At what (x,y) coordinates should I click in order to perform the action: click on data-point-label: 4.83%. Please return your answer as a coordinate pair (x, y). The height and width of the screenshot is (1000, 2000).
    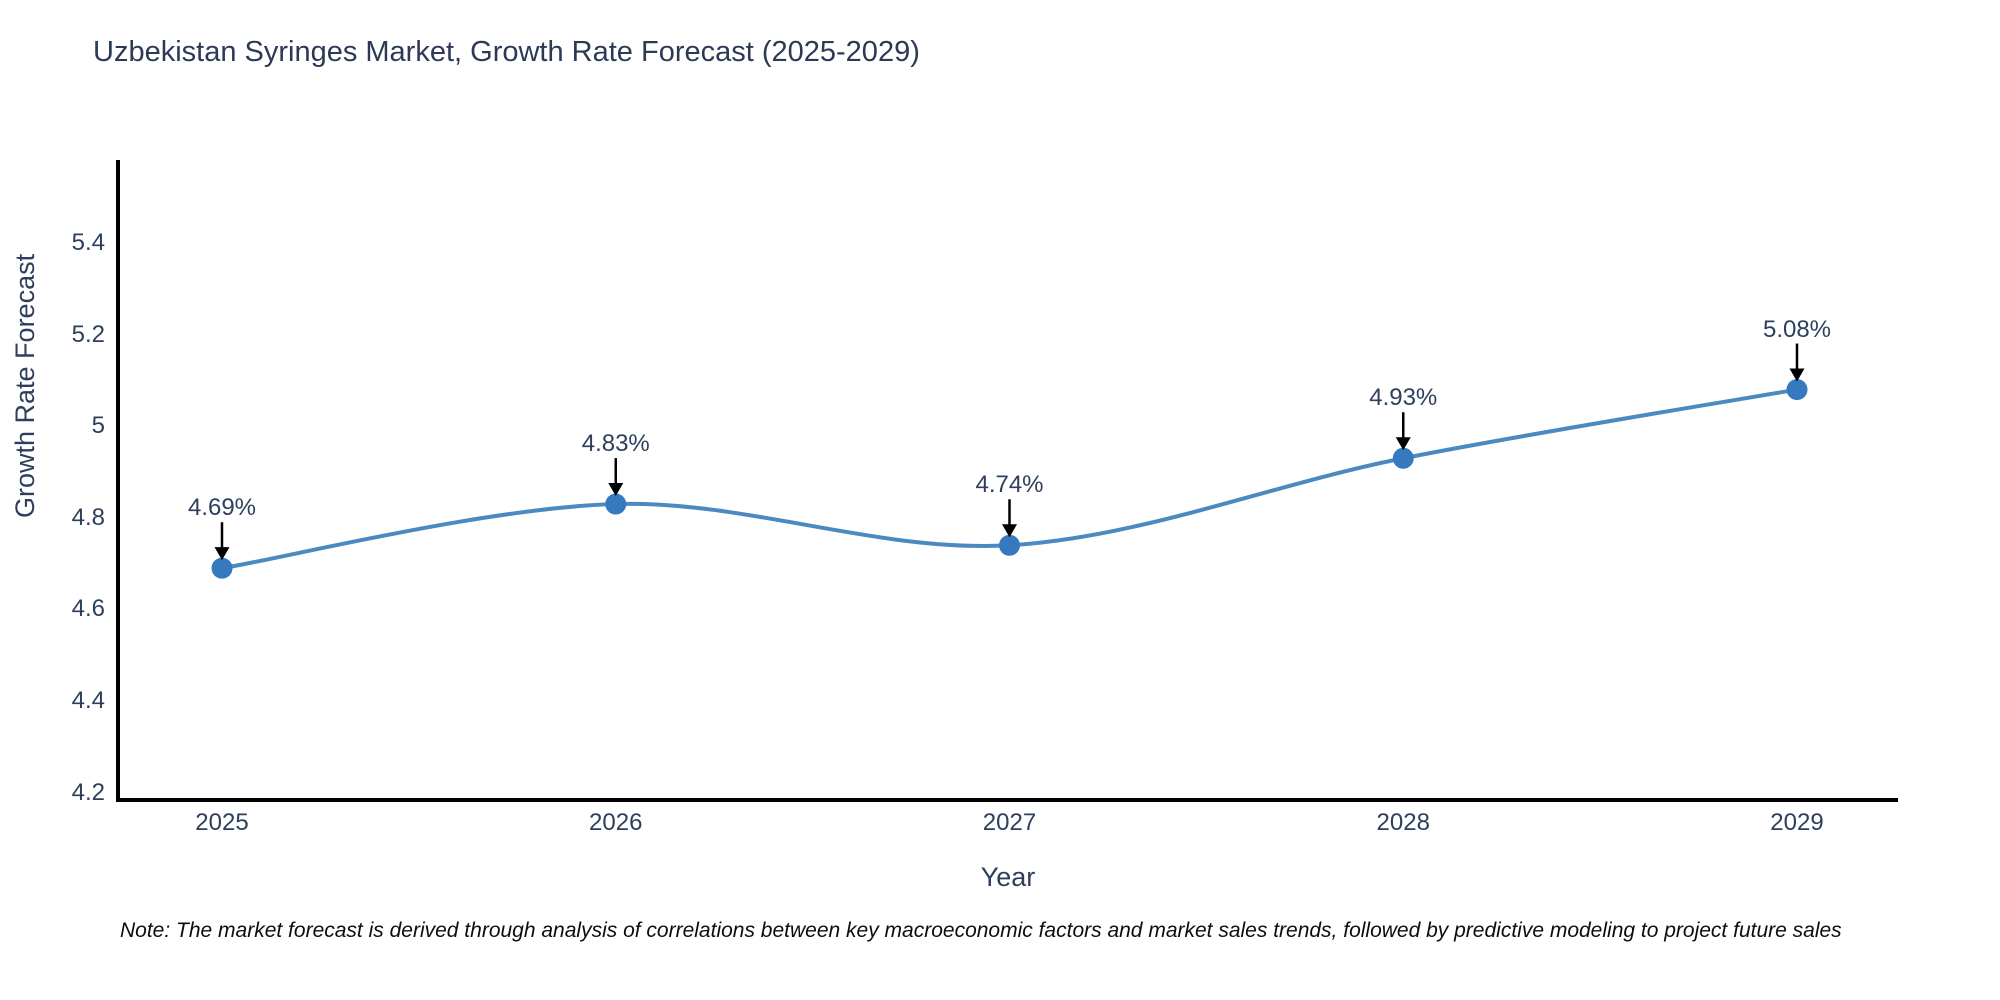
    Looking at the image, I should click on (615, 444).